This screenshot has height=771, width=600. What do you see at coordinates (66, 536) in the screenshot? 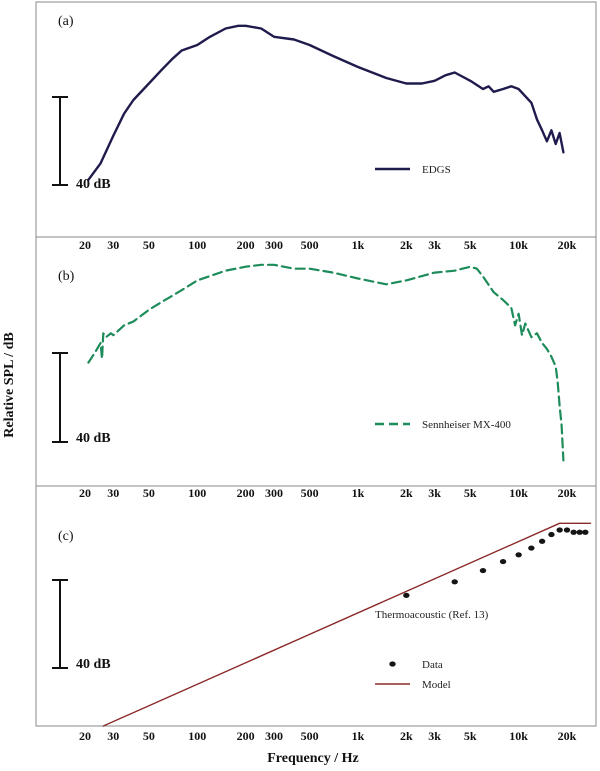
I see `panel-label: (c)` at bounding box center [66, 536].